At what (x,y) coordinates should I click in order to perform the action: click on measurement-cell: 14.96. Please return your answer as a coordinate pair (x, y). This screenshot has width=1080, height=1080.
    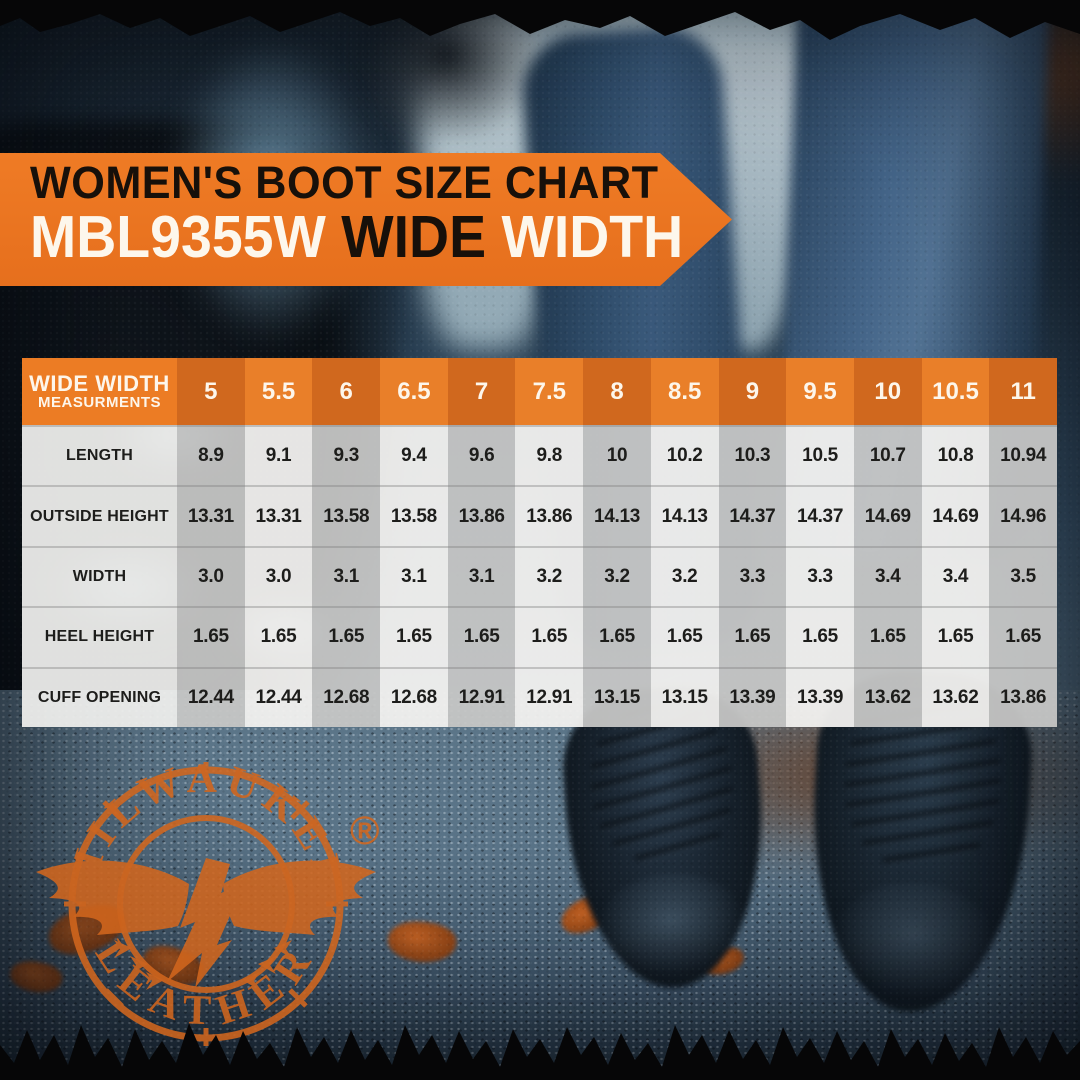
    Looking at the image, I should click on (1023, 515).